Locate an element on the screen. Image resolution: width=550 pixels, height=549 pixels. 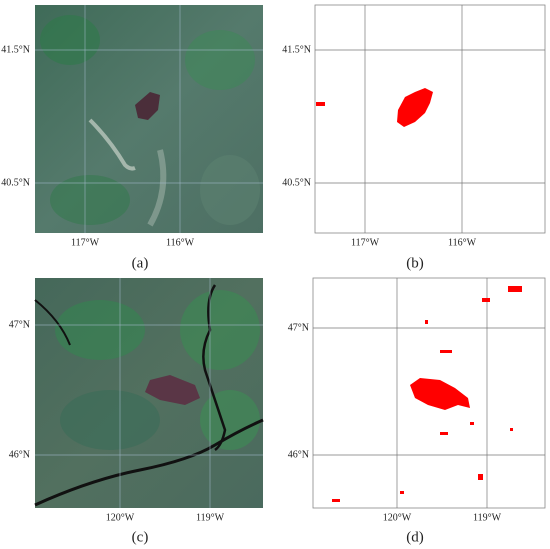
panel-label: (d) is located at coordinates (415, 537).